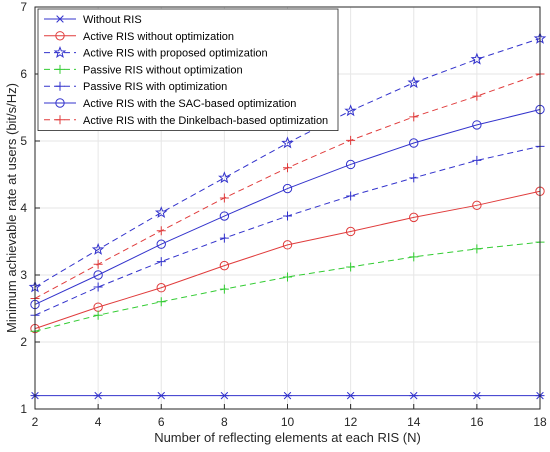  Describe the element at coordinates (23, 409) in the screenshot. I see `y-tick-label: 1` at that location.